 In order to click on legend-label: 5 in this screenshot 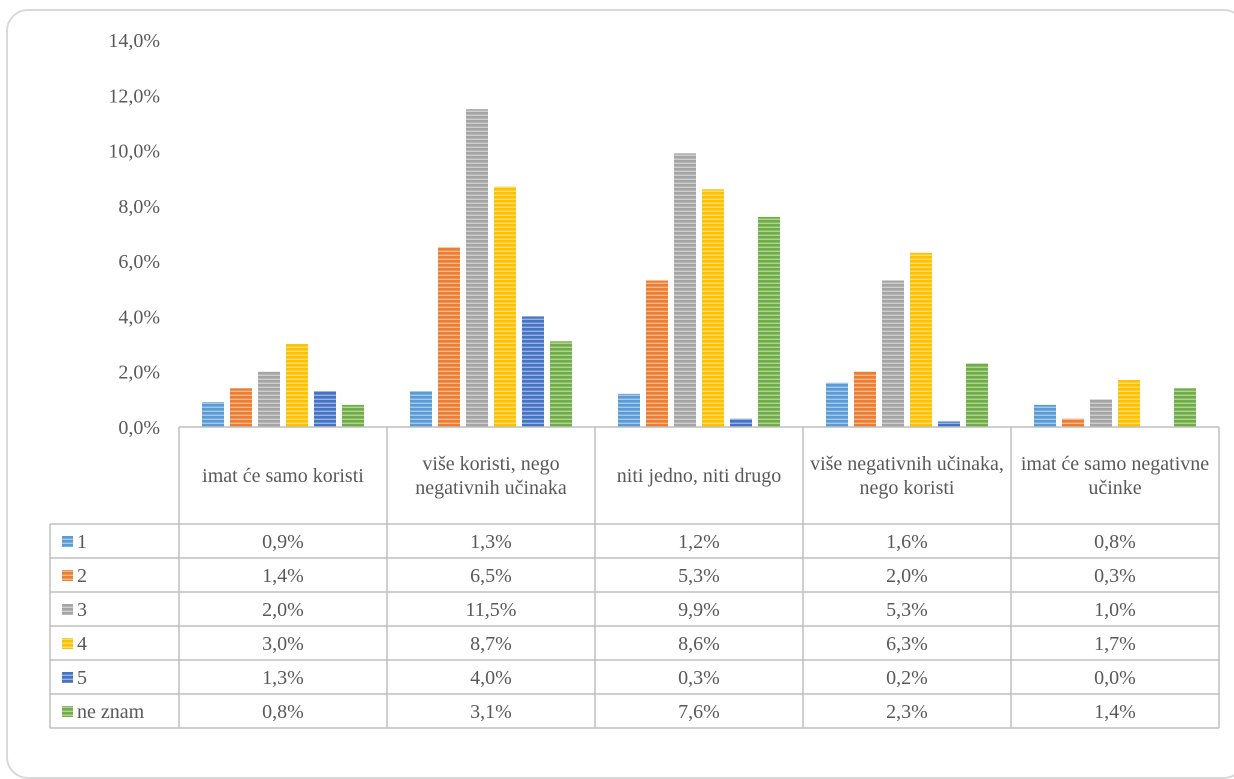, I will do `click(82, 678)`.